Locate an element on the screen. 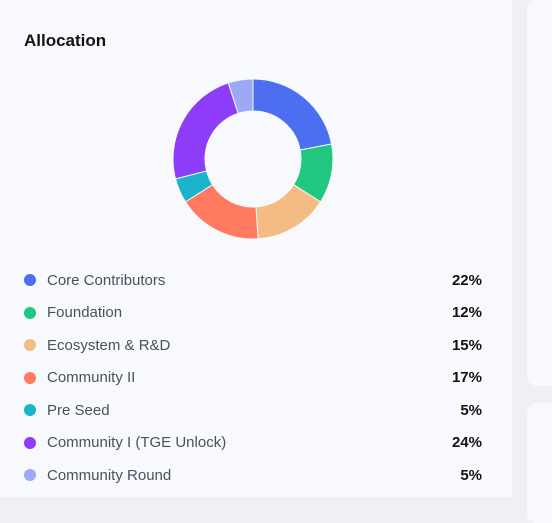  legend-item: Community Round 5% is located at coordinates (253, 475).